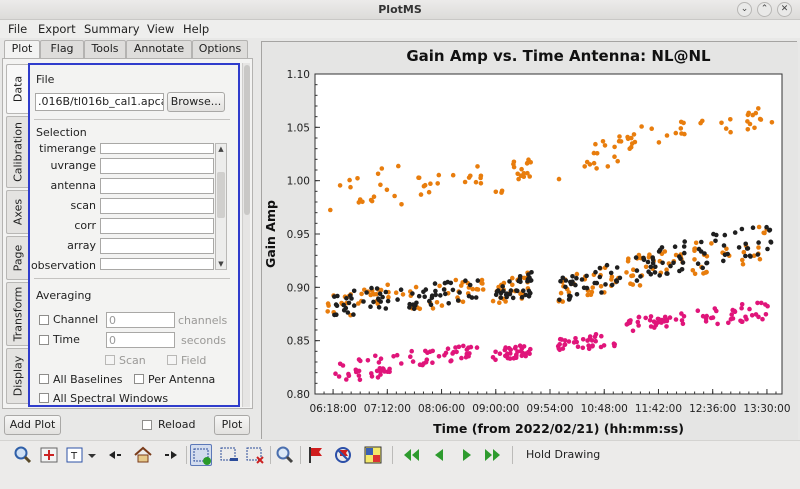 The image size is (800, 489). I want to click on tab-axes: Axes, so click(17, 212).